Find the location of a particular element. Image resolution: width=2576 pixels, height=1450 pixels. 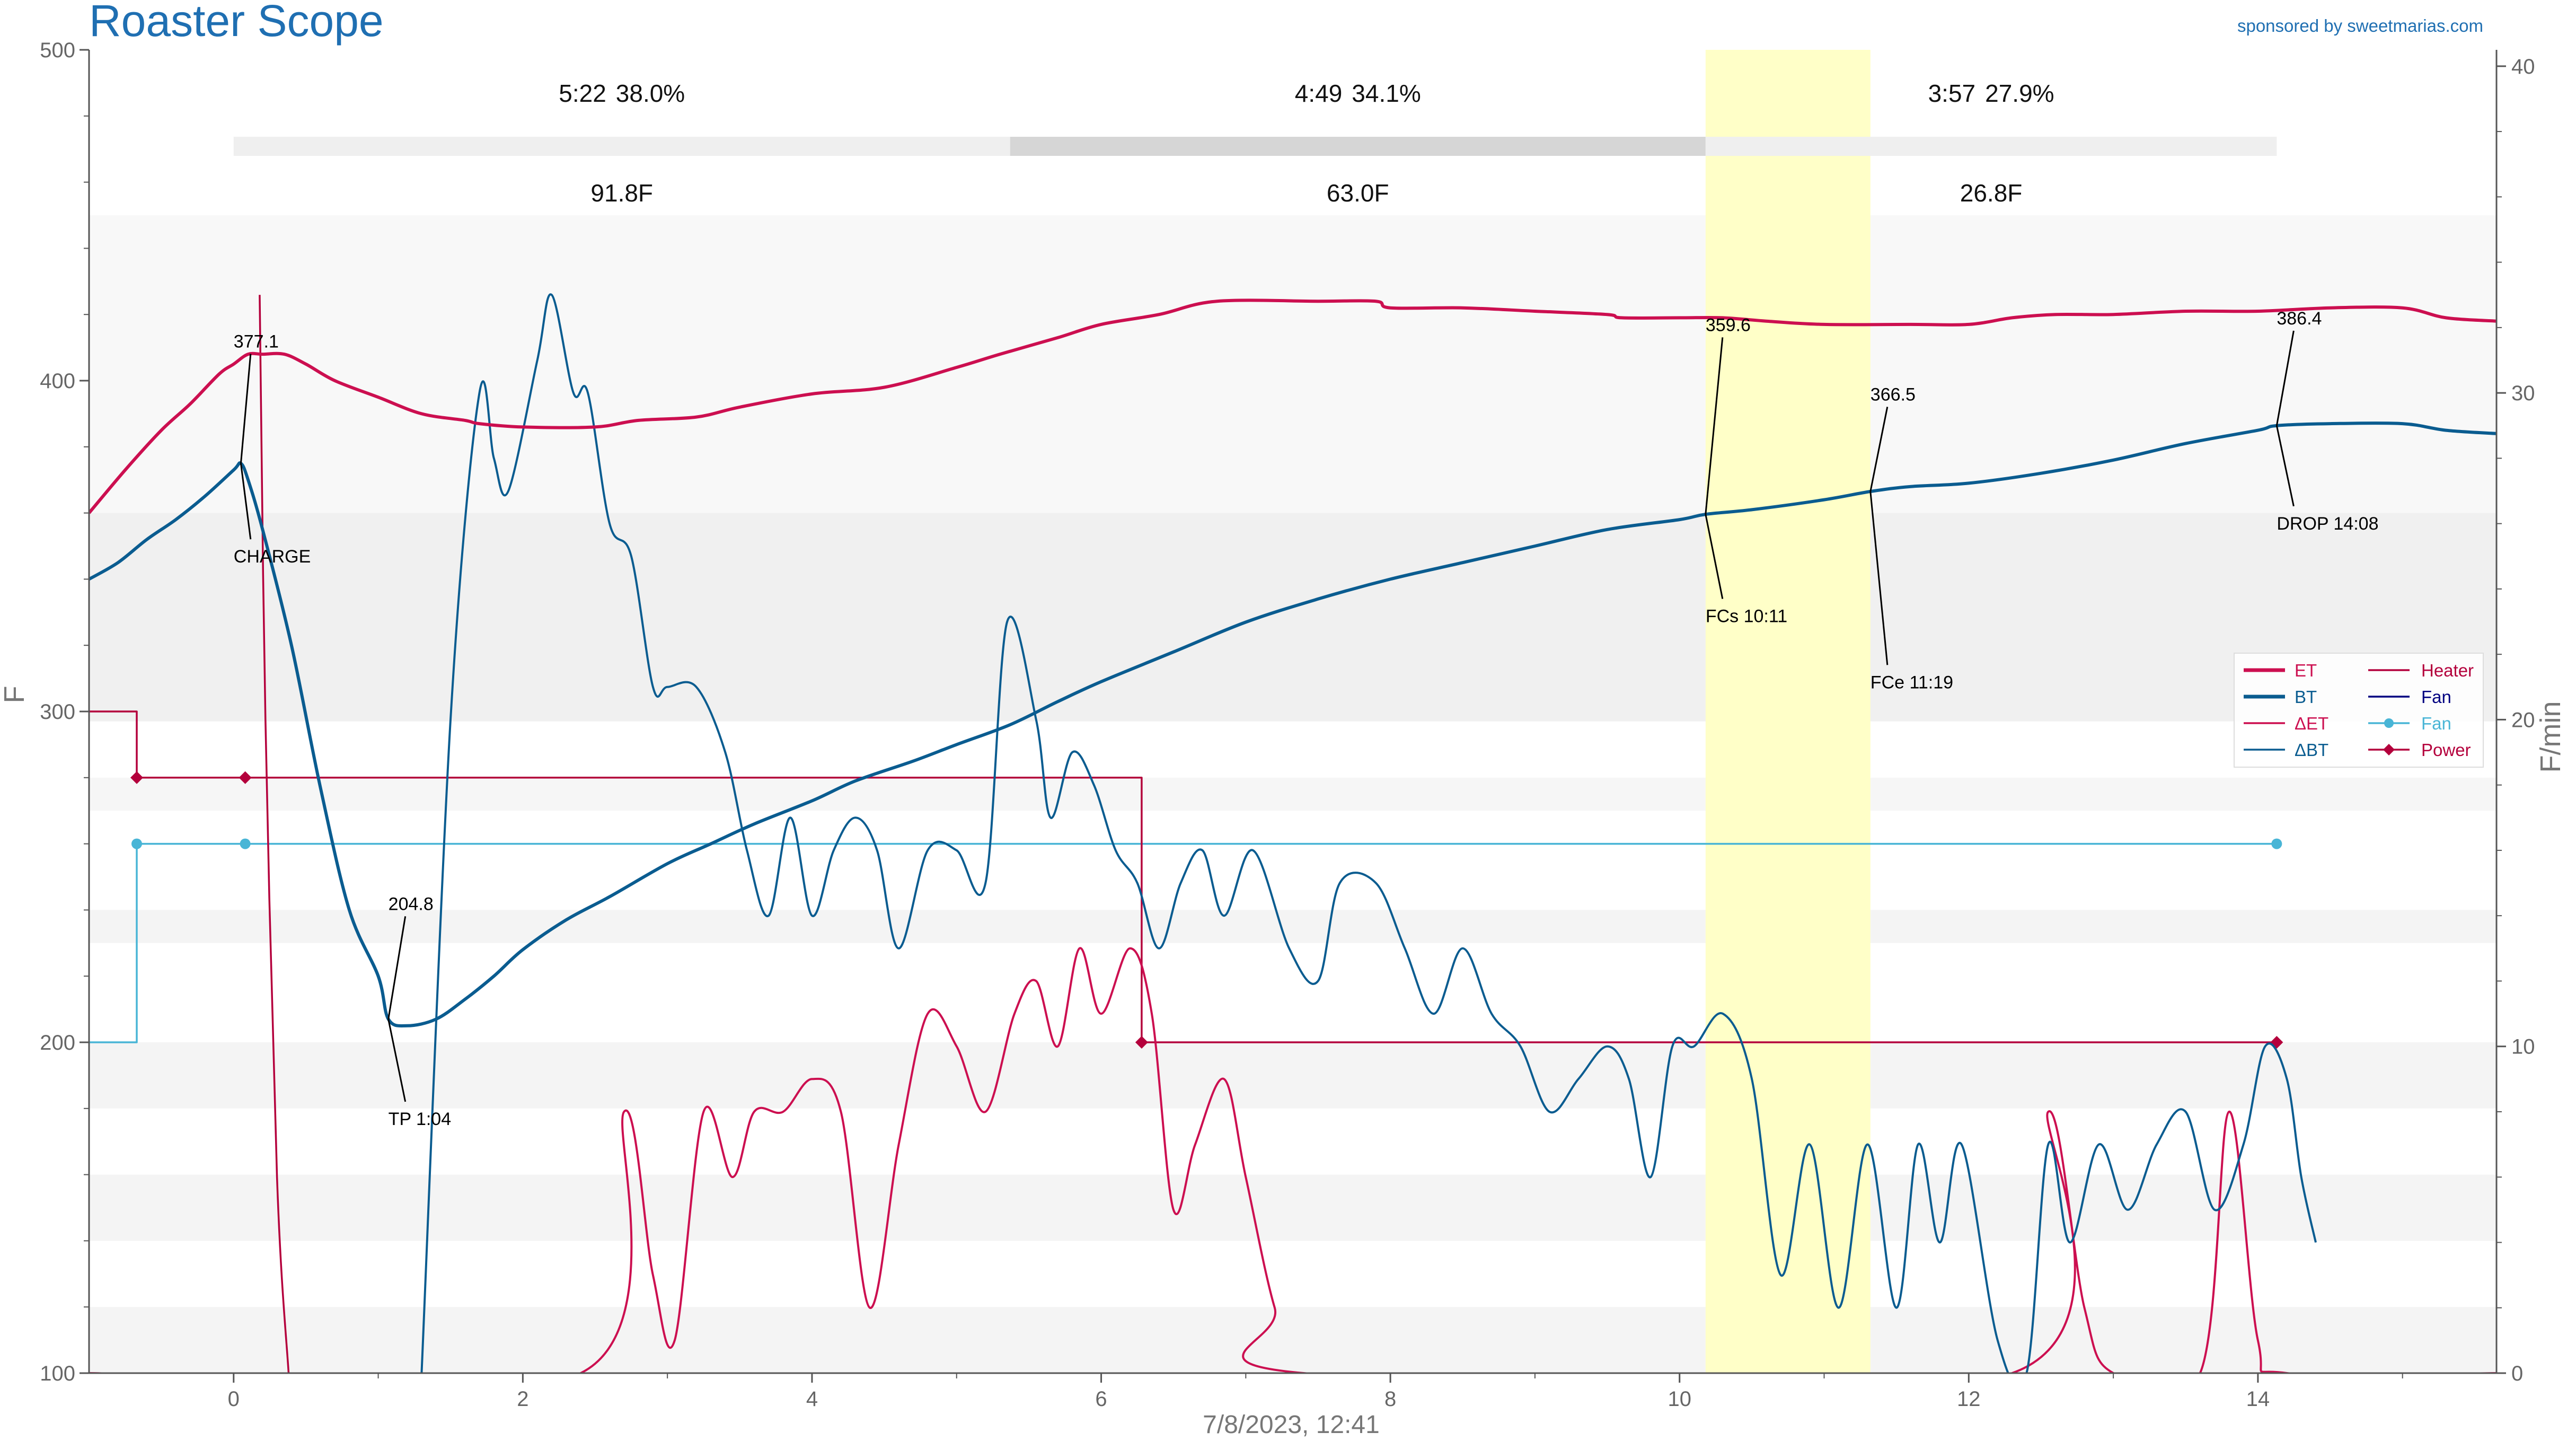

legend-label-bt: BT is located at coordinates (2306, 697).